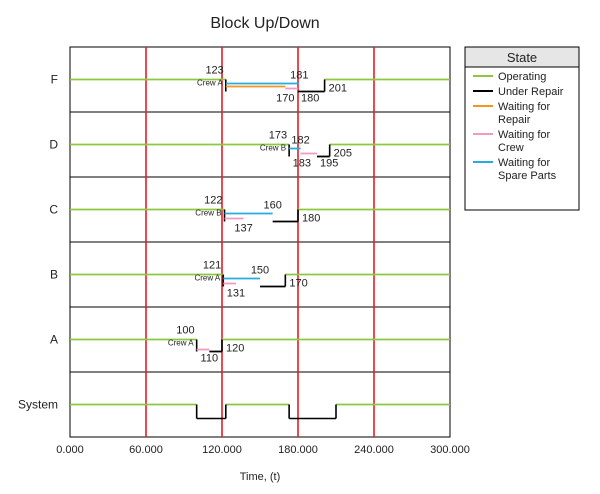 Image resolution: width=600 pixels, height=494 pixels. I want to click on legend-item: Waiting for Repair, so click(512, 113).